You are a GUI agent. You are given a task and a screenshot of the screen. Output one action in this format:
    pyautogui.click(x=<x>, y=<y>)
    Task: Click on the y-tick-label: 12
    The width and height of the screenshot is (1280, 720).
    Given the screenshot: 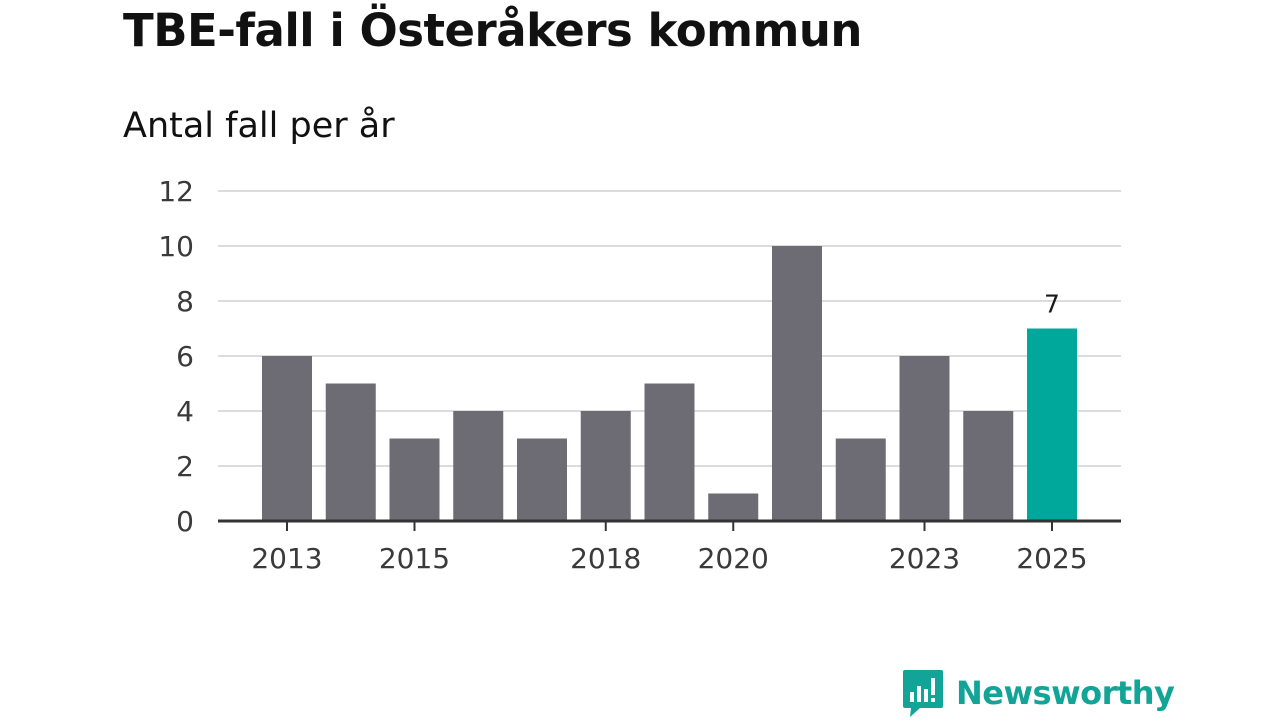 What is the action you would take?
    pyautogui.click(x=176, y=191)
    